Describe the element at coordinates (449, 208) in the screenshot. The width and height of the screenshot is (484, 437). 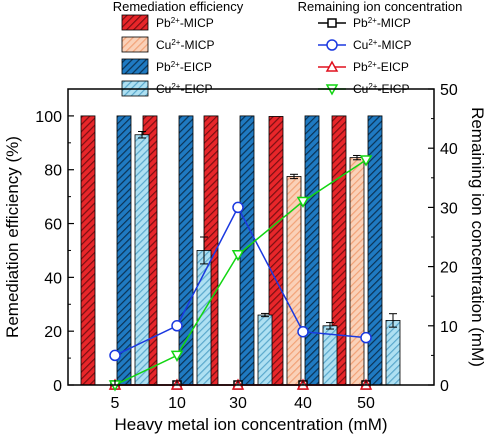
I see `y2-tick-label: 30` at that location.